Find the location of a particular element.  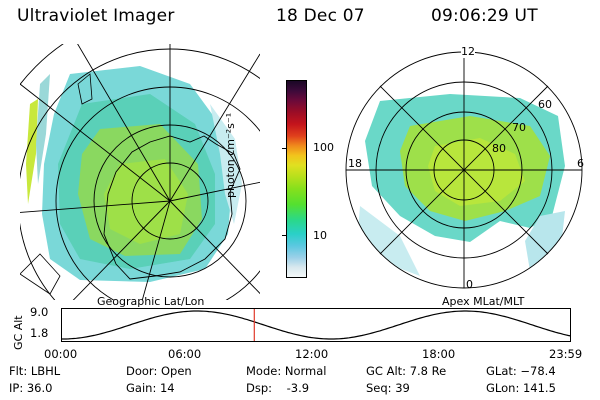

status-gain: Gain: 14 is located at coordinates (150, 388).